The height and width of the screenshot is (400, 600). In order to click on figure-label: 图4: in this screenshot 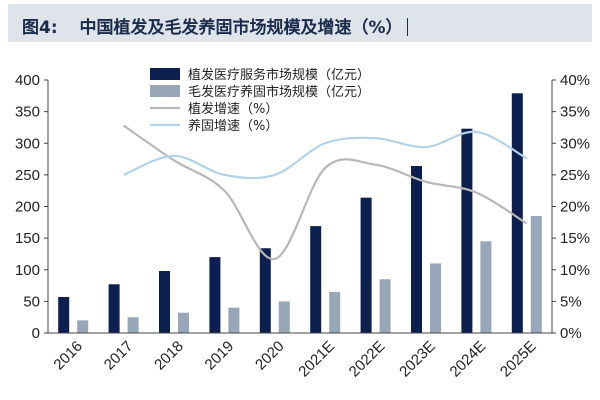, I will do `click(40, 28)`.